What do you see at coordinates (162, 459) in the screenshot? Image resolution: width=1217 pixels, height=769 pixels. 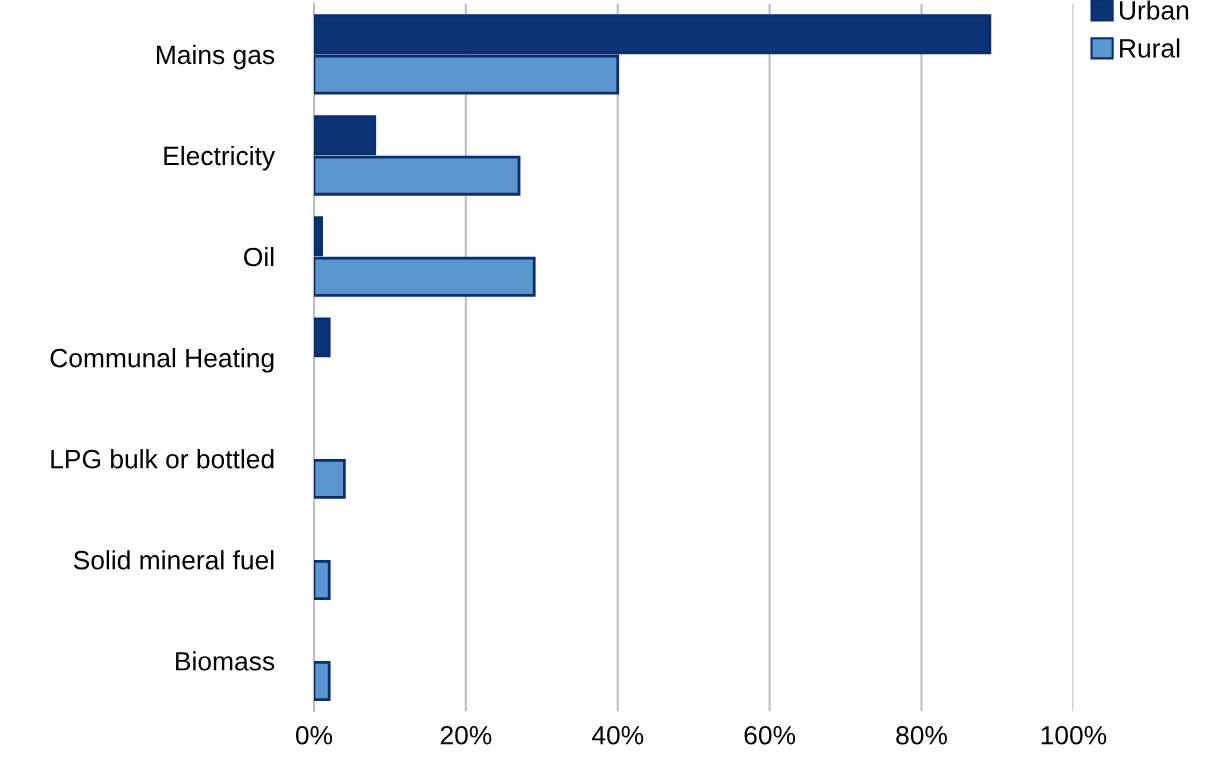 I see `y-tick-label: LPG bulk or bottled` at bounding box center [162, 459].